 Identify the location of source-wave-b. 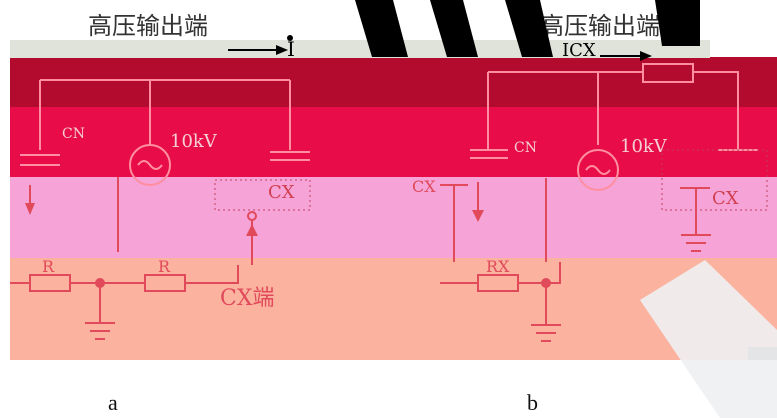
(598, 170).